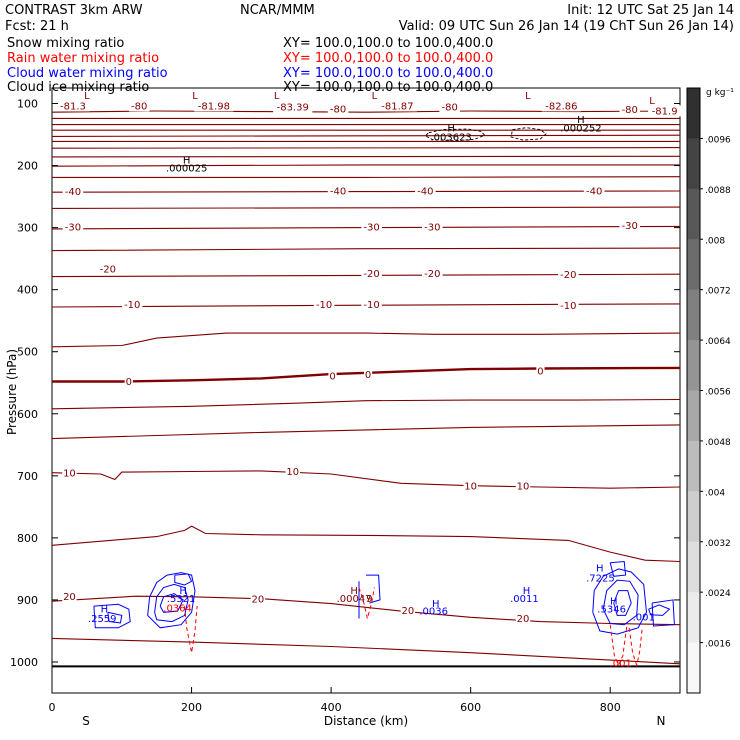 This screenshot has width=740, height=740. I want to click on header-forecast-hour: Fcst: 21 h, so click(37, 26).